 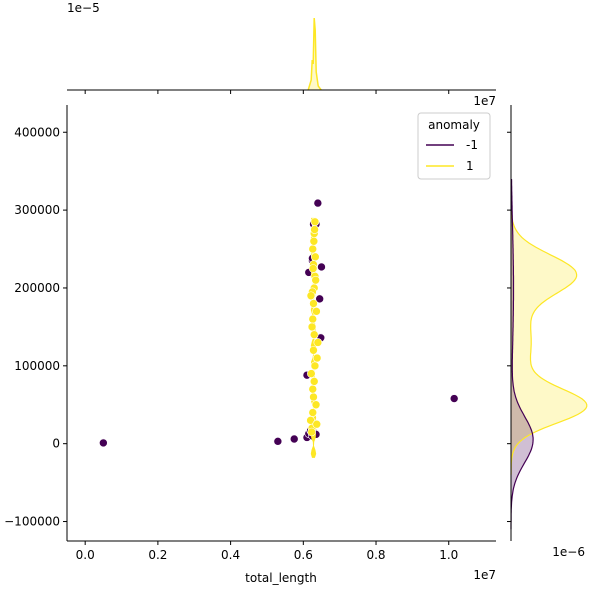 What do you see at coordinates (37, 288) in the screenshot?
I see `y-tick-label: 200000` at bounding box center [37, 288].